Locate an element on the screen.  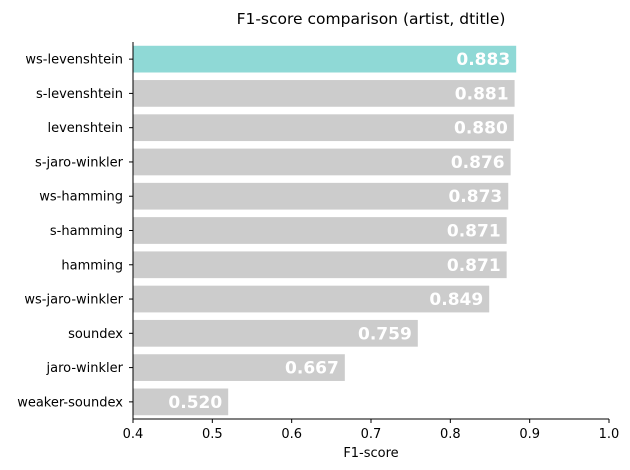
x-tick-label: 0.7 is located at coordinates (371, 434).